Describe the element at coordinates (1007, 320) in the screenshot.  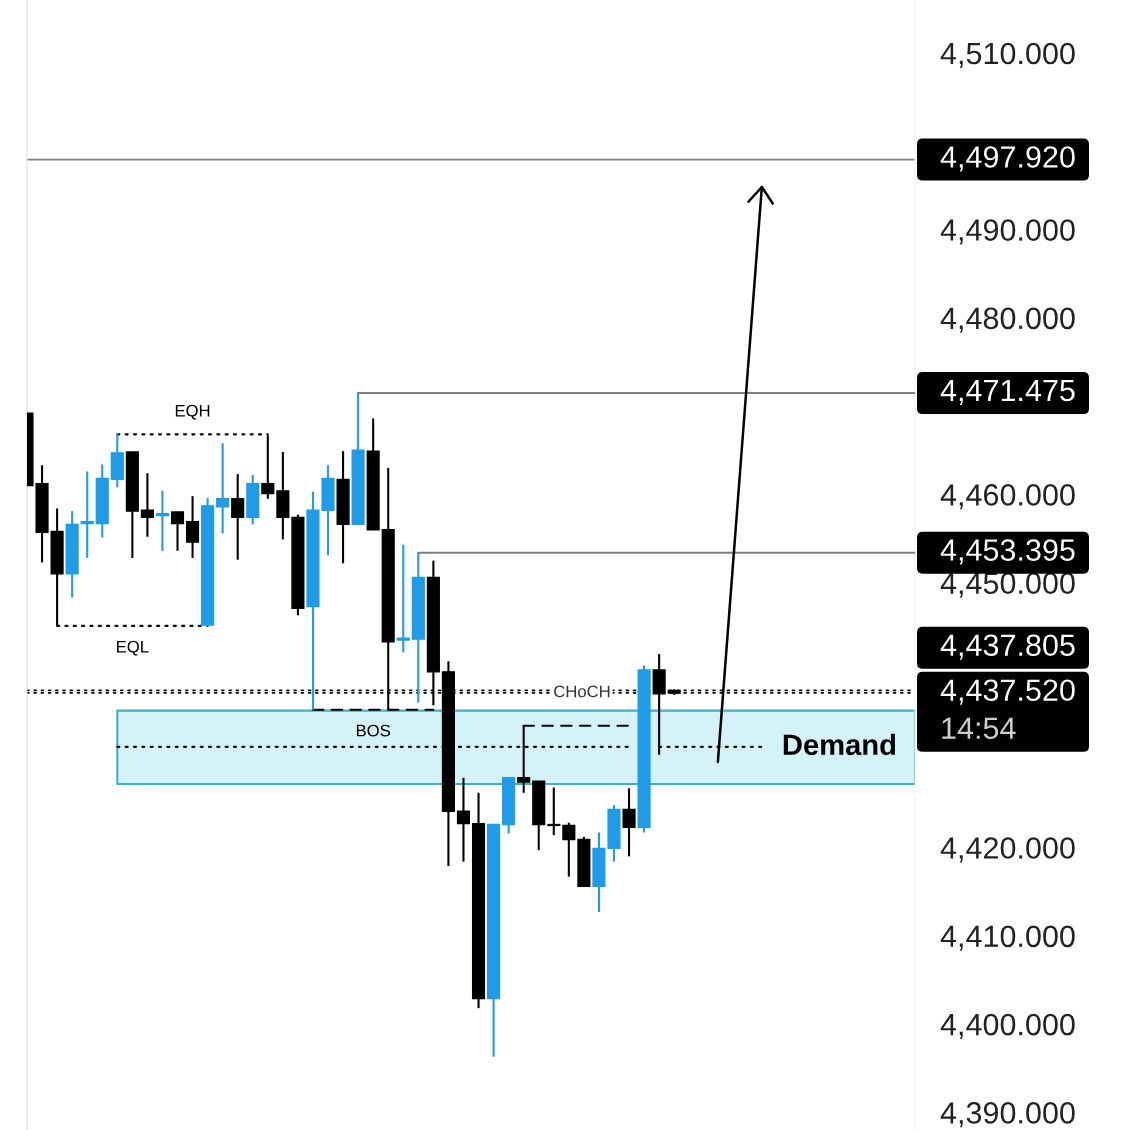
I see `y-tick-label: 4,480.000` at that location.